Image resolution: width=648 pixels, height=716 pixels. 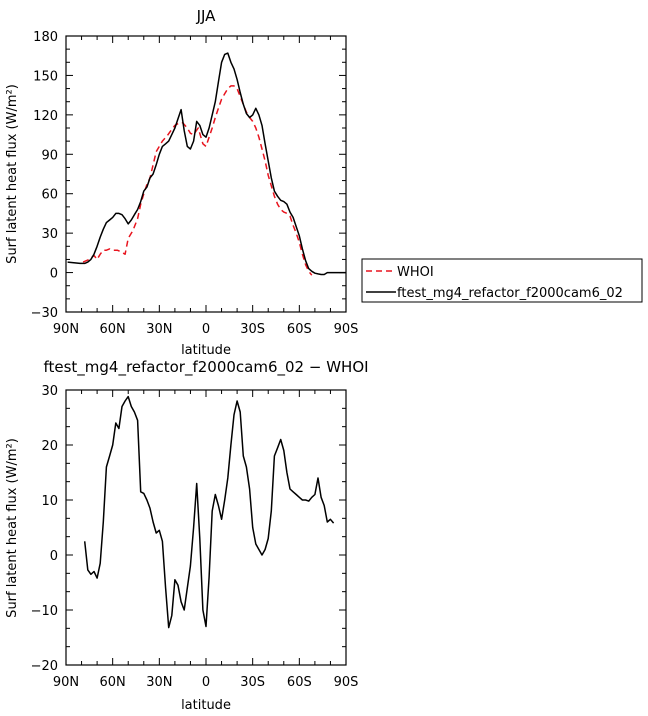 I want to click on legend: WHOI ftest_mg4_refactor_f2000cam6_02, so click(x=502, y=280).